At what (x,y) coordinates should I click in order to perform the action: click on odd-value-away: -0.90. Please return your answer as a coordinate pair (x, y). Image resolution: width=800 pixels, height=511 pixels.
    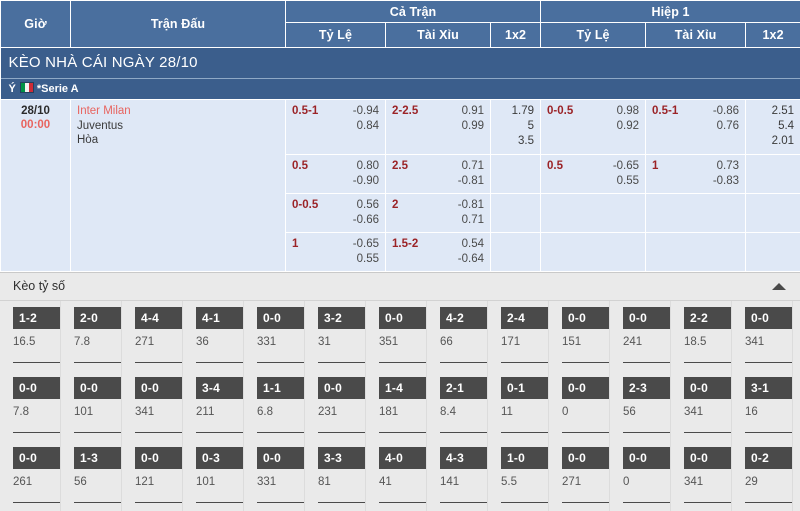
    Looking at the image, I should click on (335, 181).